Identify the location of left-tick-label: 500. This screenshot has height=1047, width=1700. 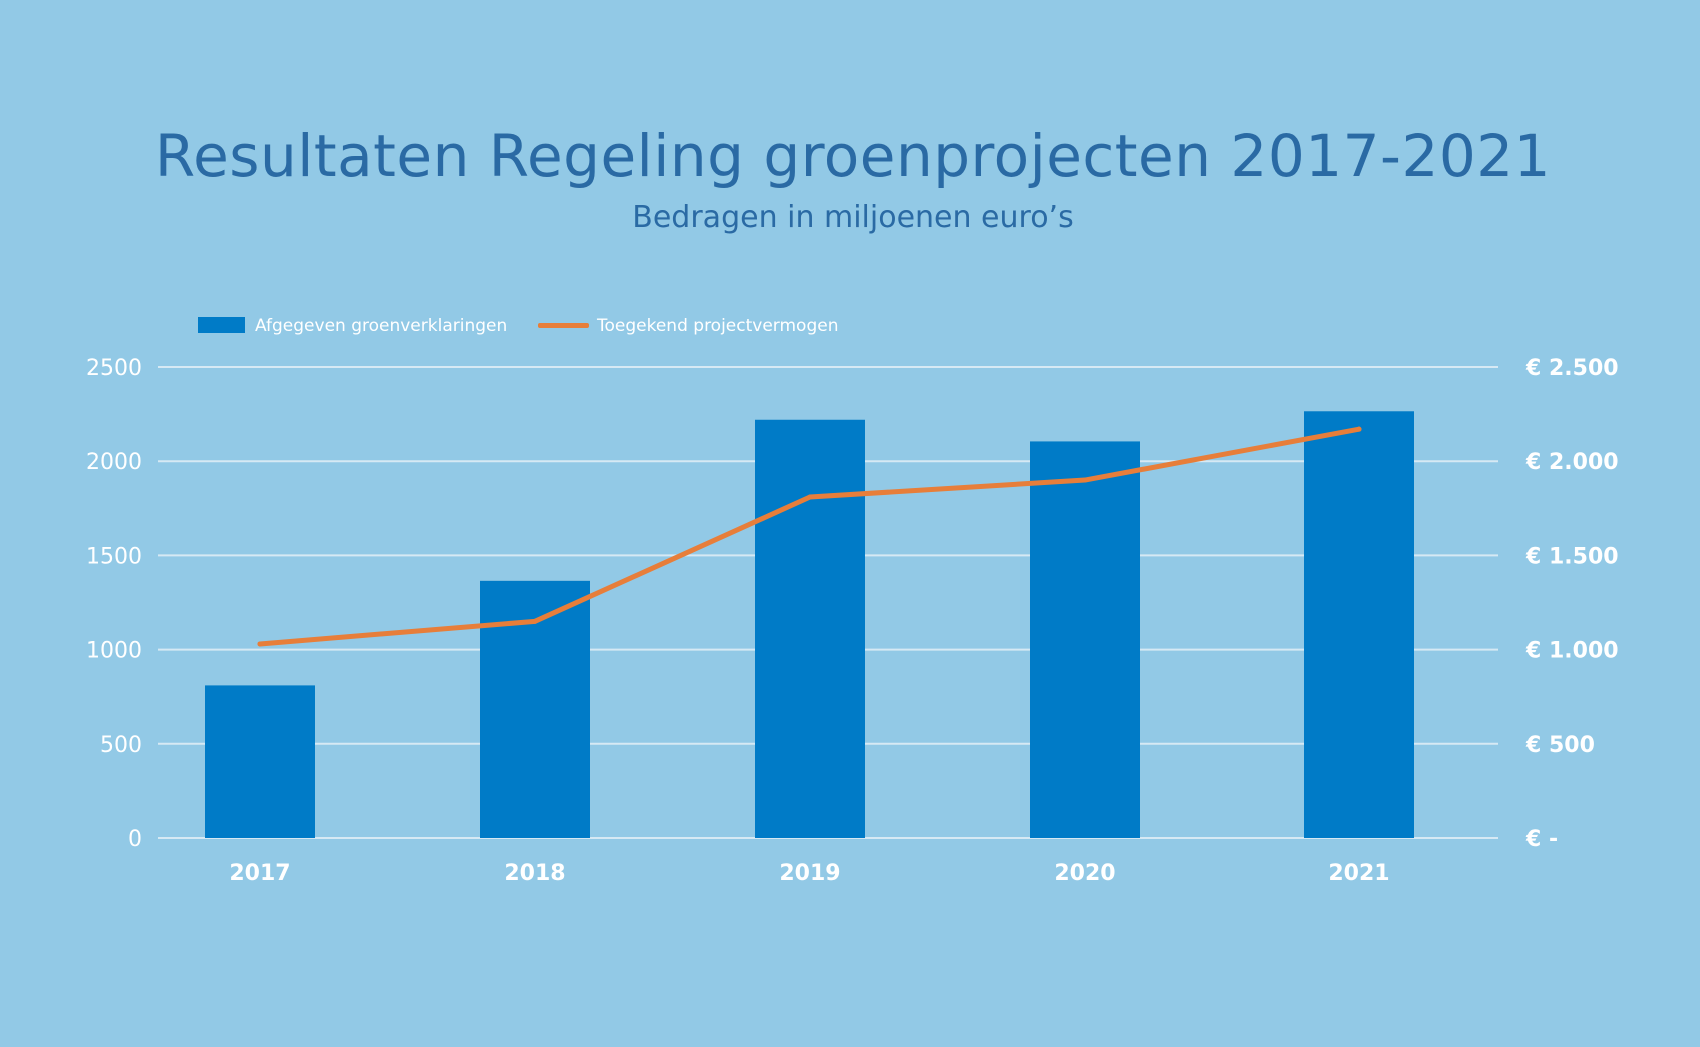
(121, 745).